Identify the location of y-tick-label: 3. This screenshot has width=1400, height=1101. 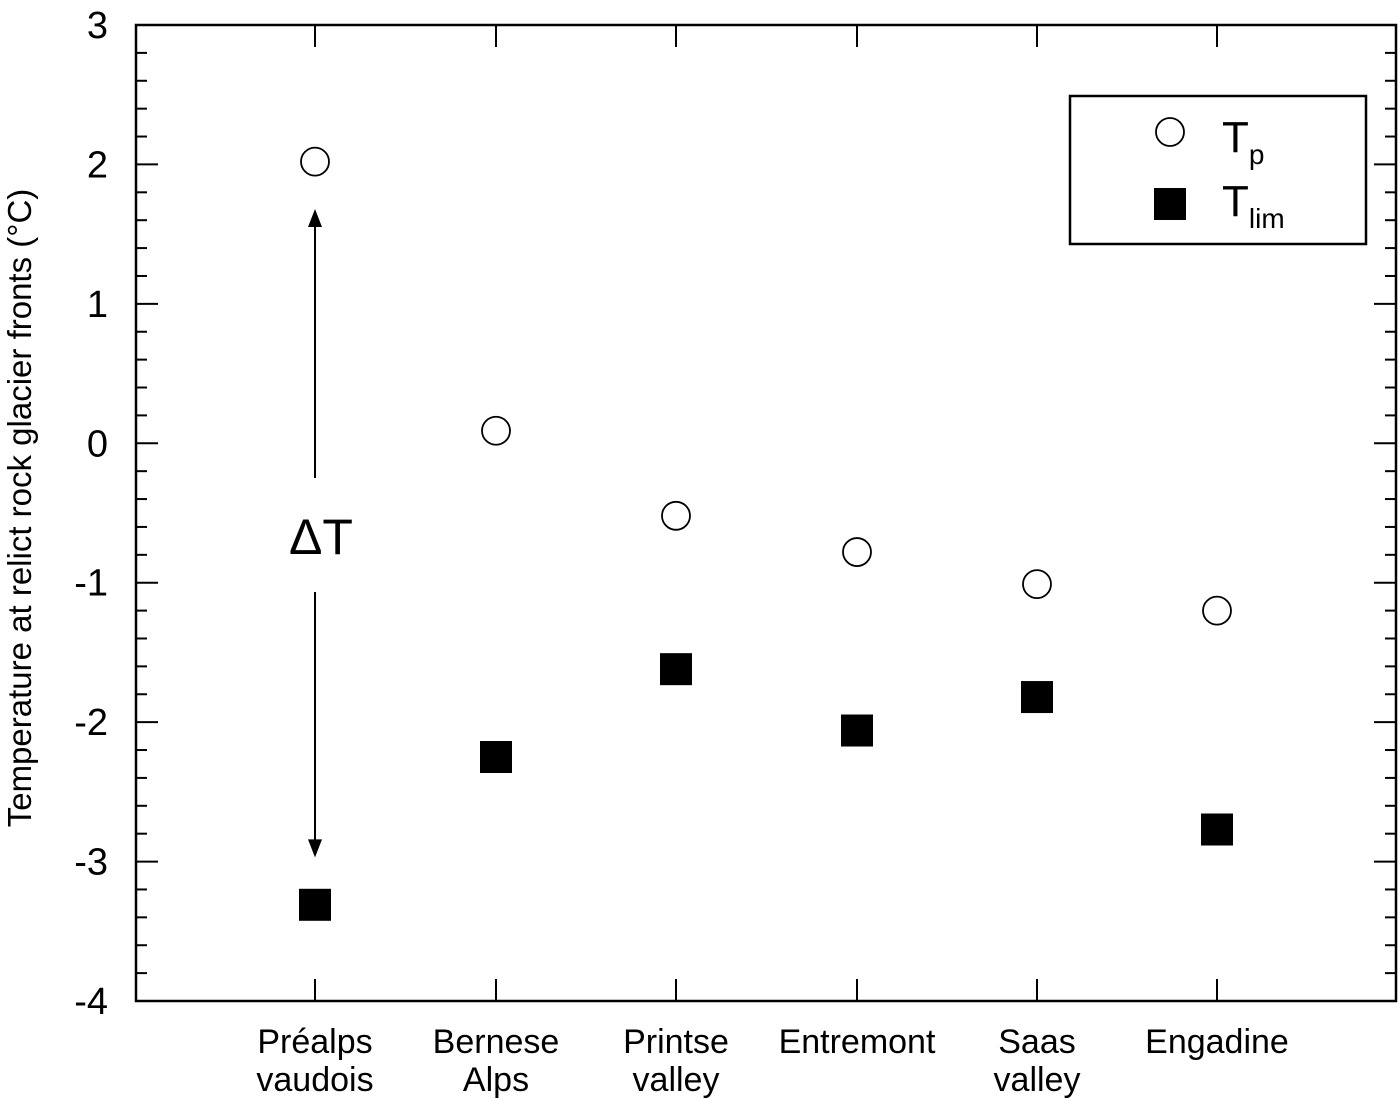
(97, 26).